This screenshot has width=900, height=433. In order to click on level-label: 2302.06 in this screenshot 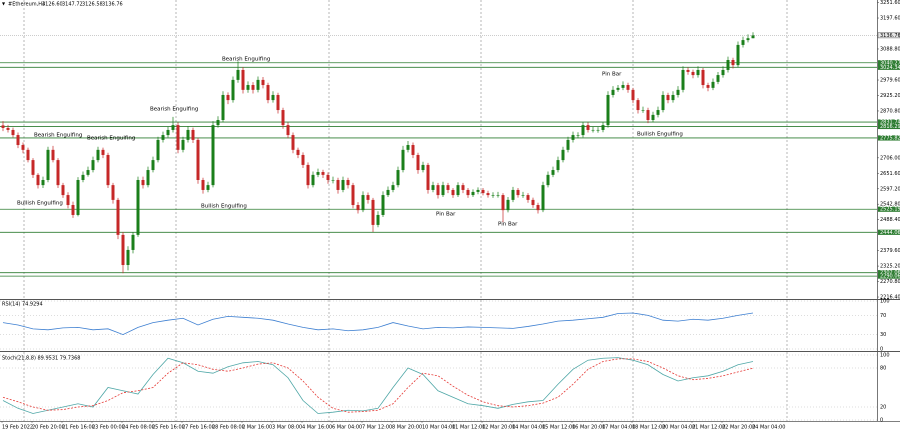, I will do `click(890, 273)`.